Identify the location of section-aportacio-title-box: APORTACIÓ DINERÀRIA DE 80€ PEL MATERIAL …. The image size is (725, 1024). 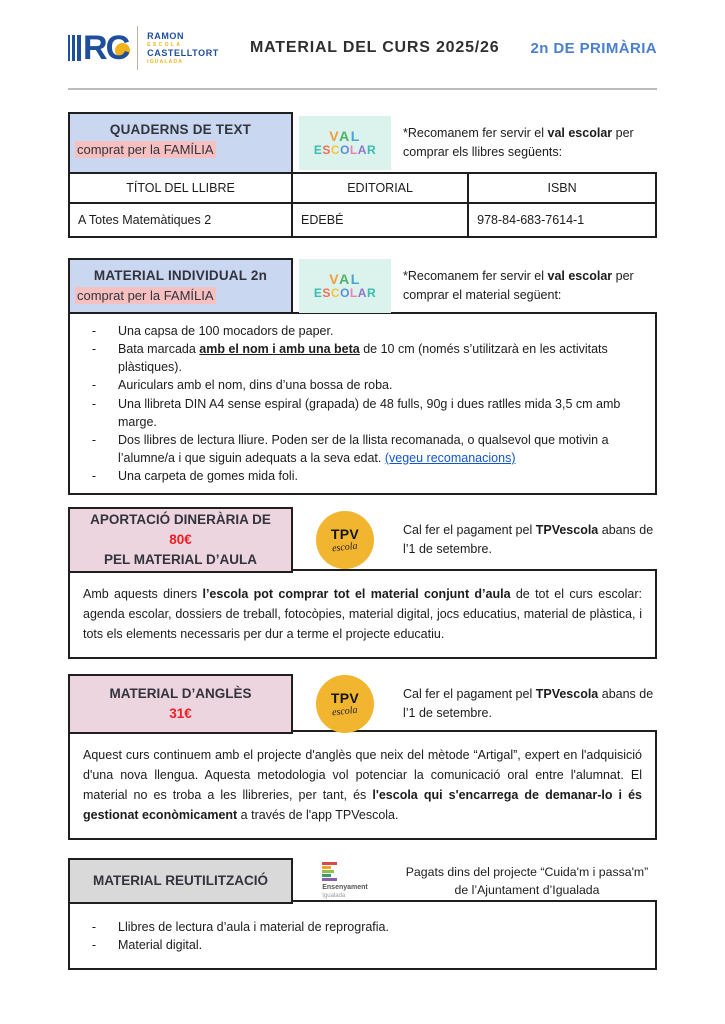
(180, 540).